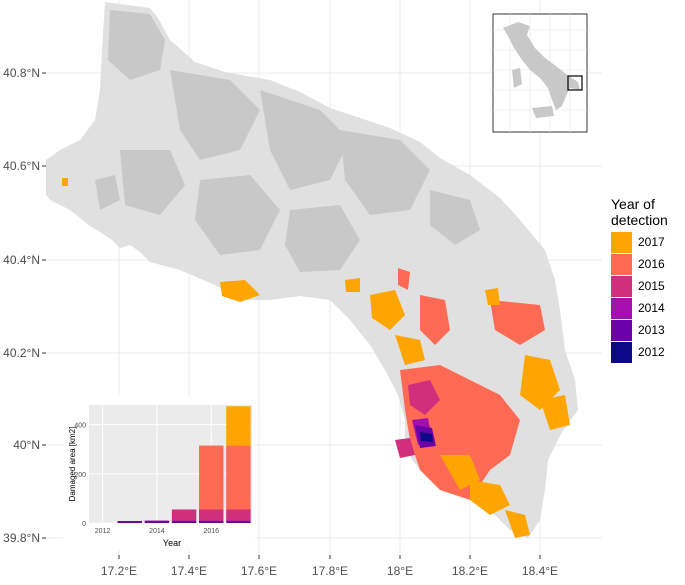  What do you see at coordinates (80, 426) in the screenshot?
I see `inset-ytick-label: 400` at bounding box center [80, 426].